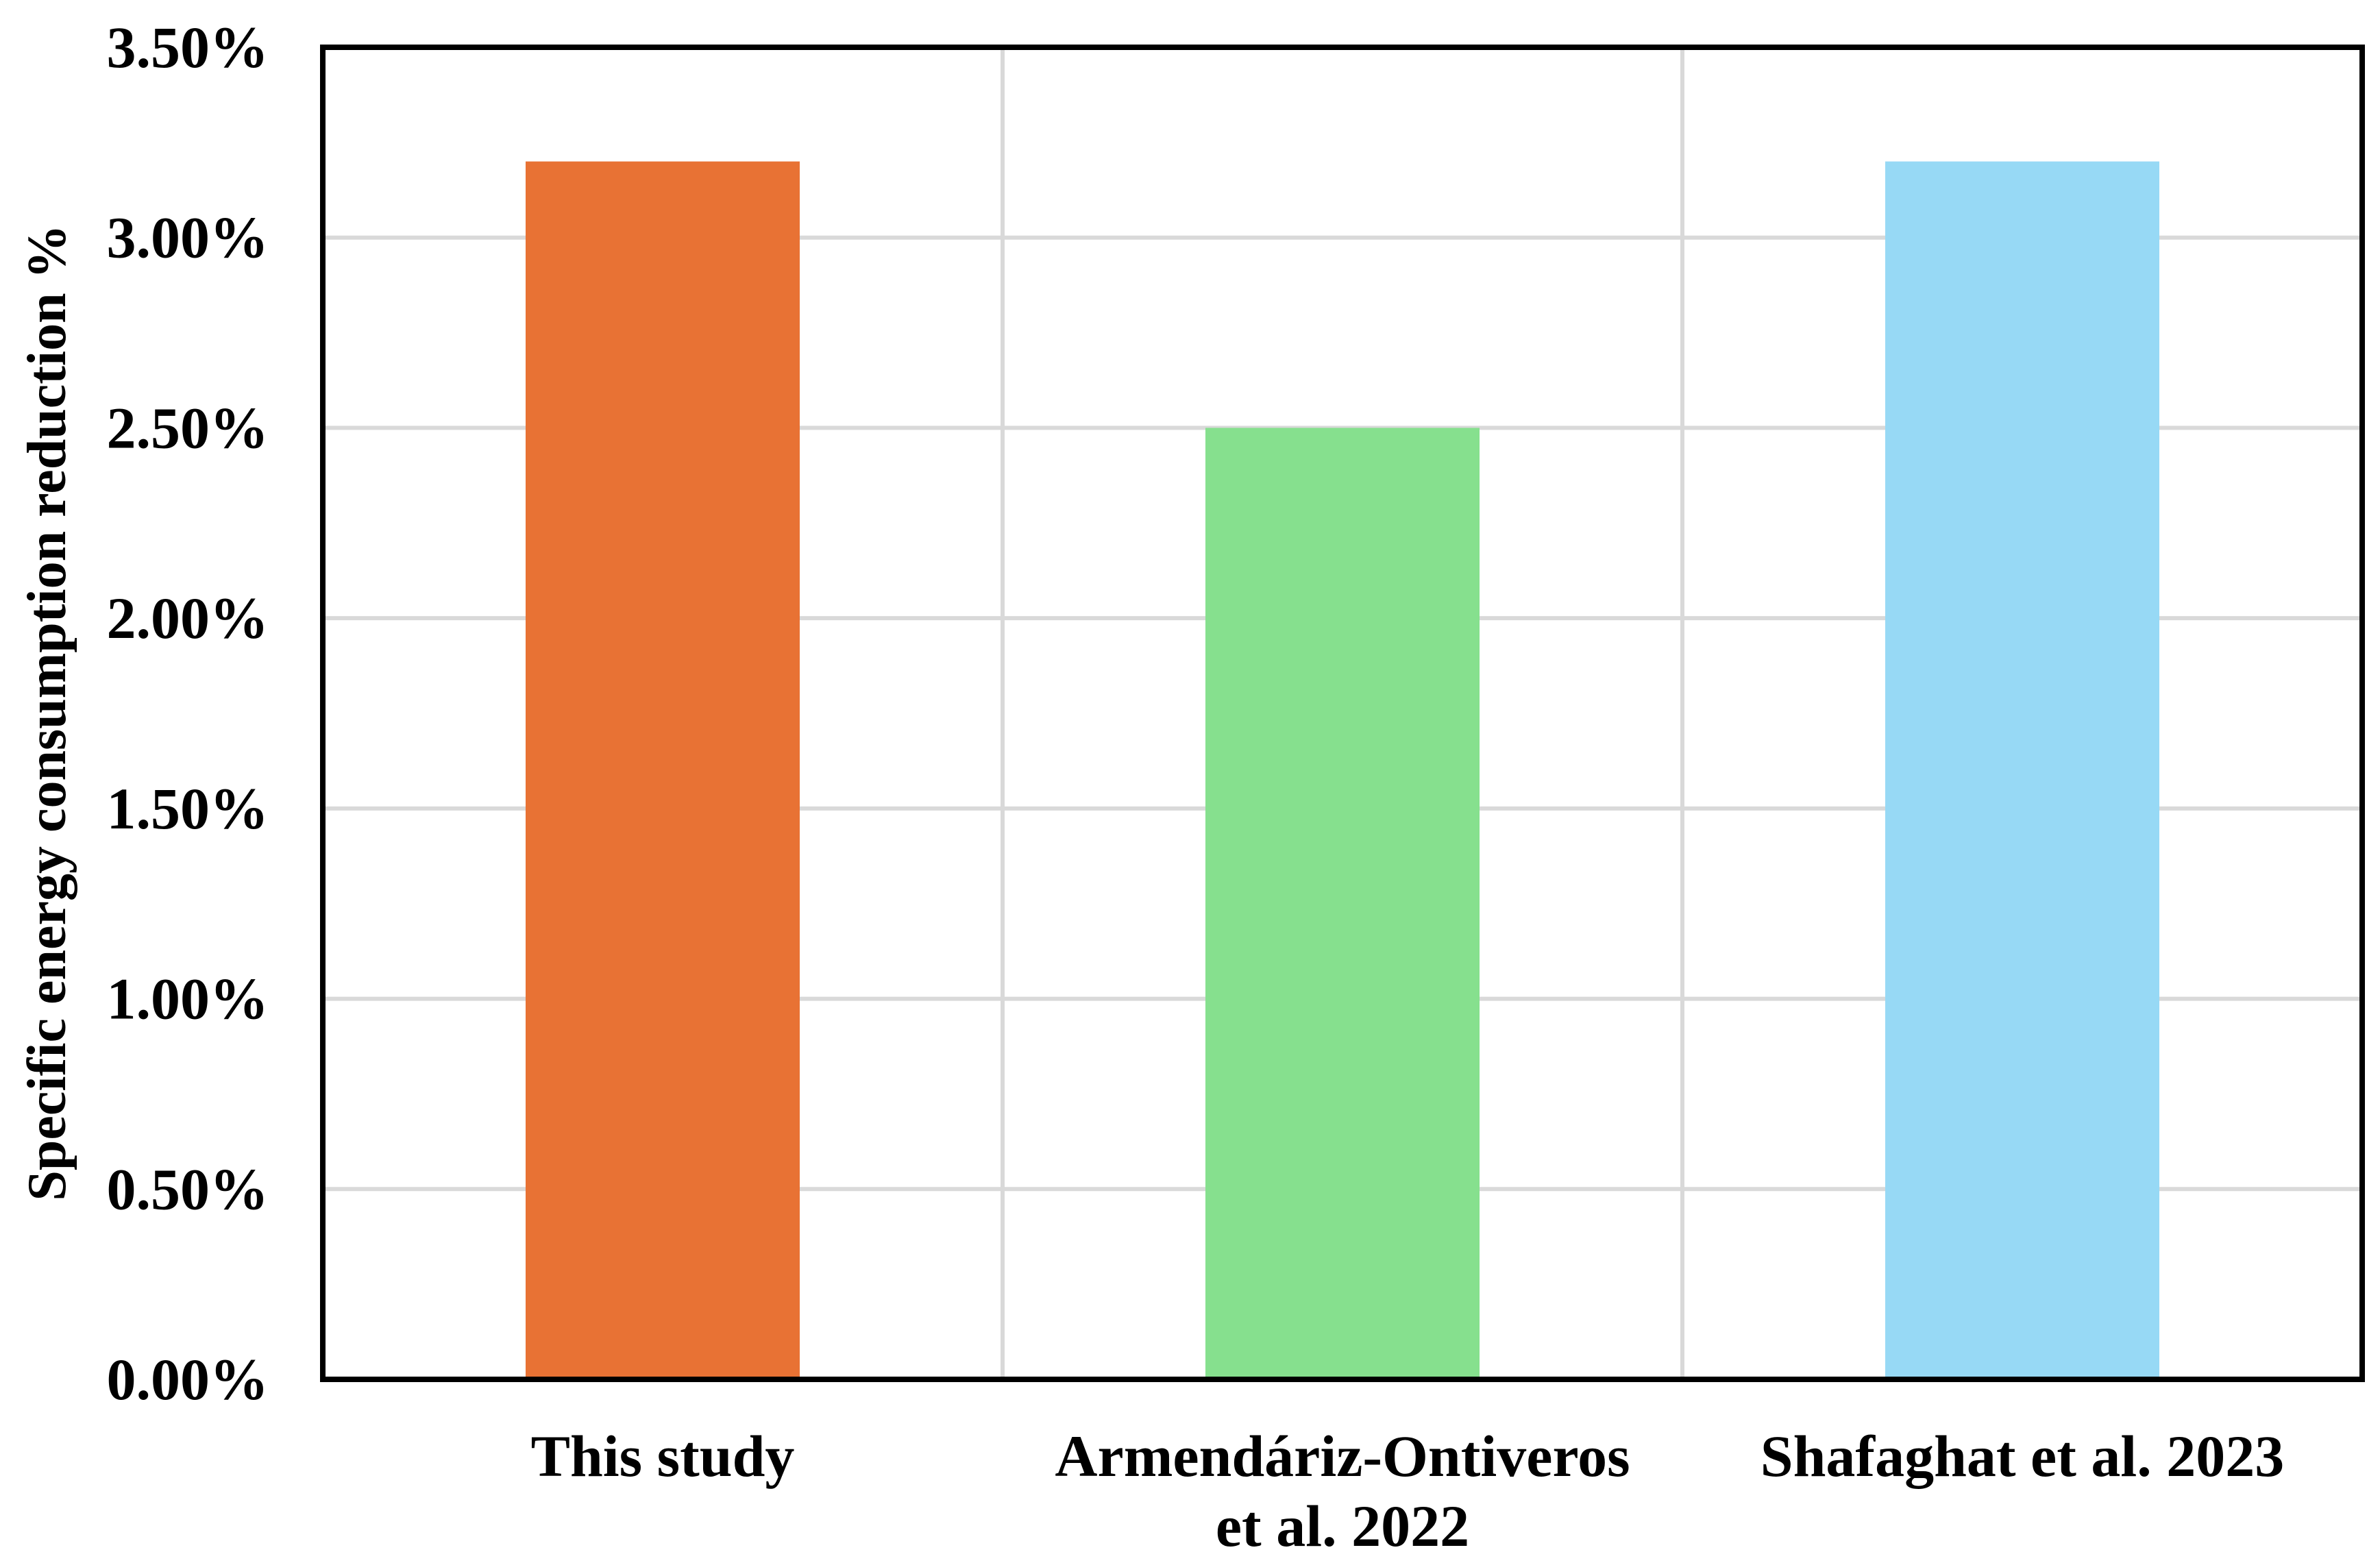  What do you see at coordinates (188, 428) in the screenshot?
I see `y-tick-label: 2.50%` at bounding box center [188, 428].